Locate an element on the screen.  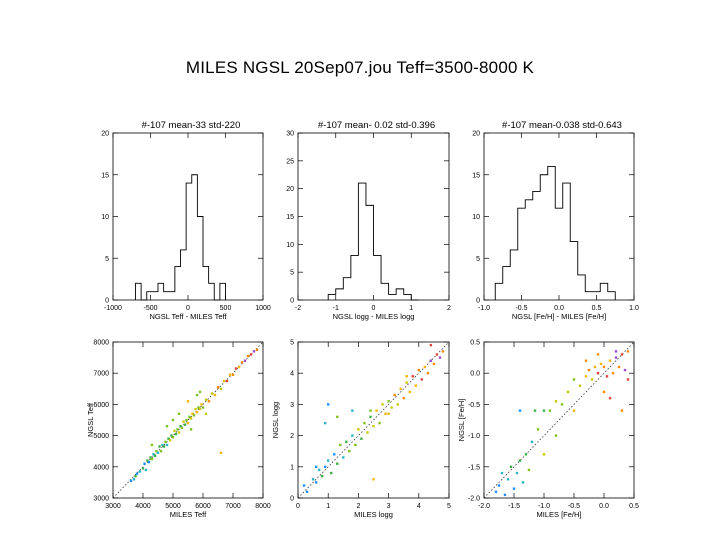
x-tick-label: 4 is located at coordinates (419, 506).